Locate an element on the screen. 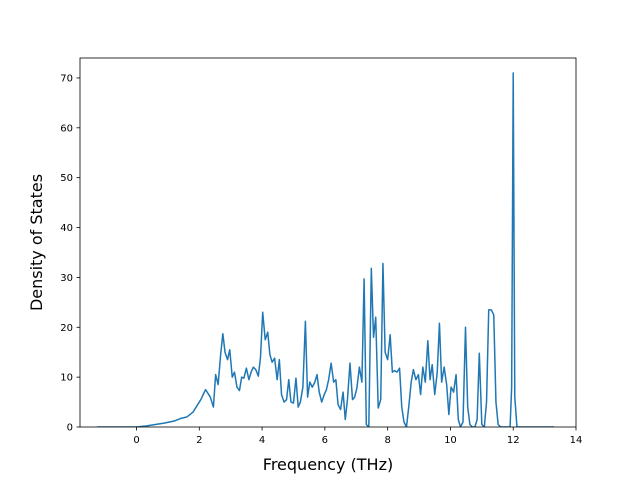 Image resolution: width=640 pixels, height=480 pixels. y-tick-label: 30 is located at coordinates (66, 278).